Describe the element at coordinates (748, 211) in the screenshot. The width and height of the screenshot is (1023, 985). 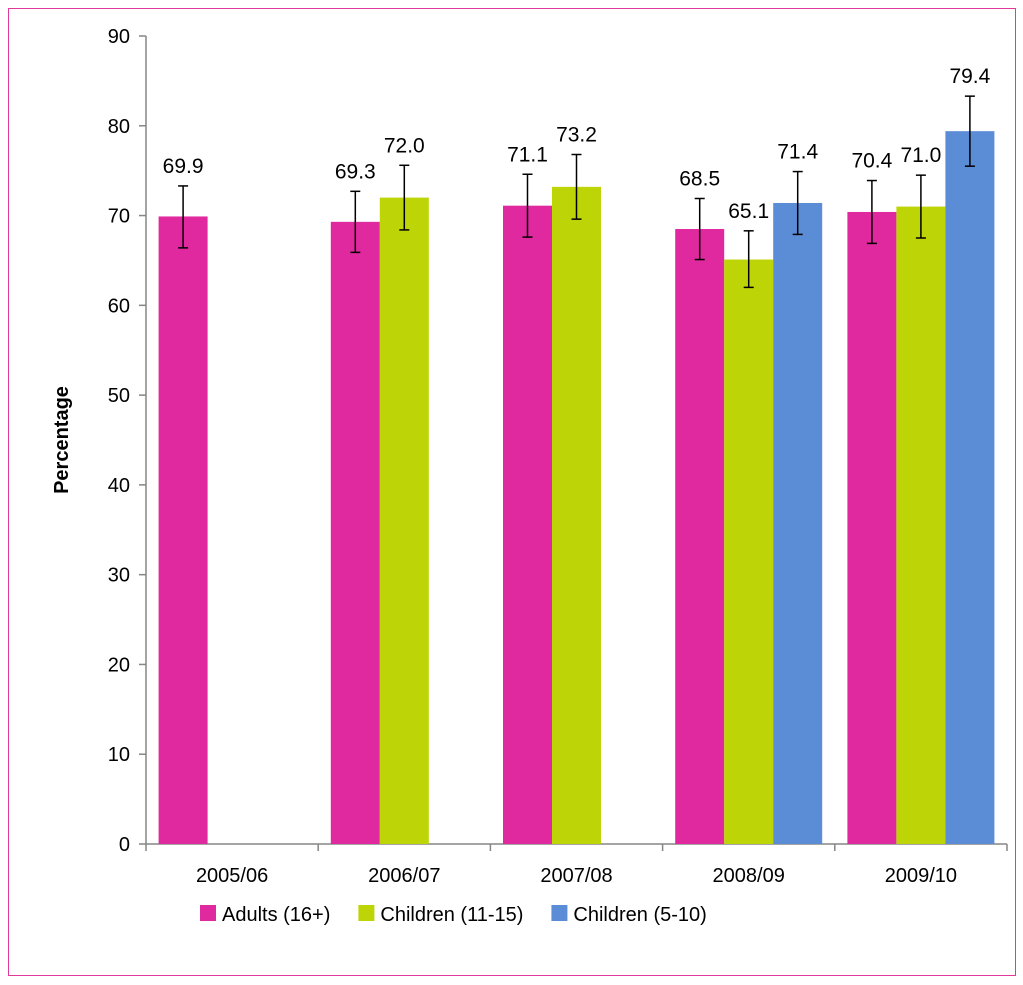
I see `data-label: 65.1` at that location.